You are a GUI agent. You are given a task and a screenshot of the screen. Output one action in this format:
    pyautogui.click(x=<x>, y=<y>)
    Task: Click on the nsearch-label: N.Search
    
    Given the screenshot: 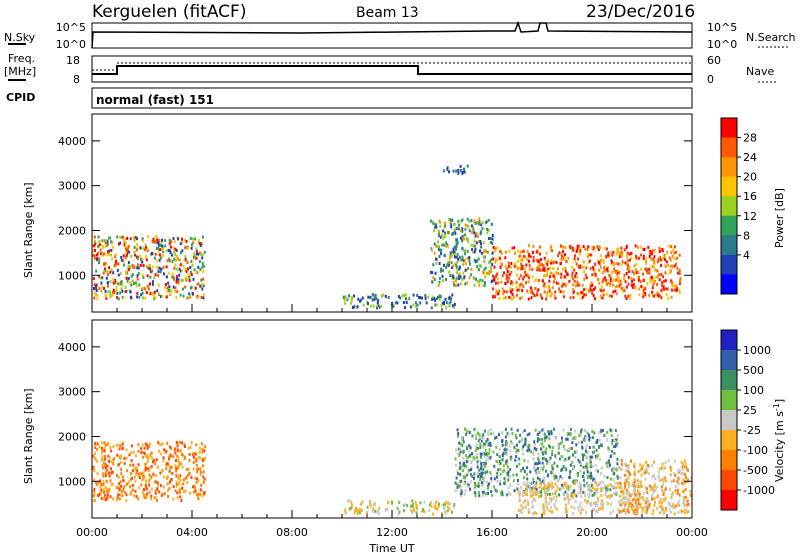 What is the action you would take?
    pyautogui.click(x=771, y=37)
    